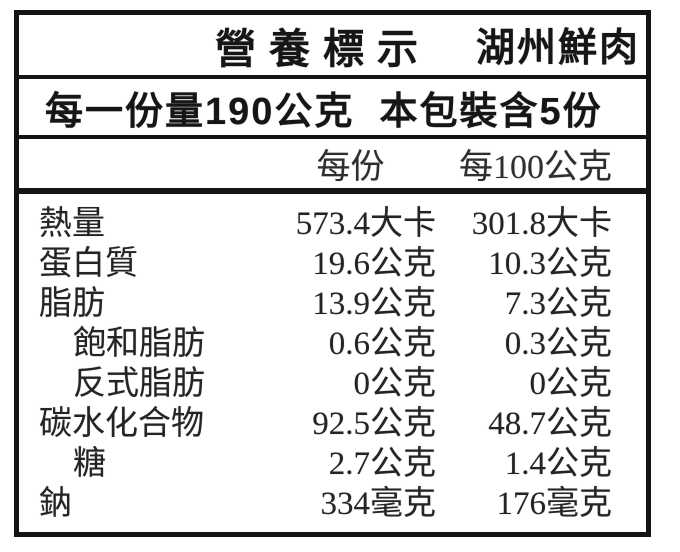  What do you see at coordinates (88, 264) in the screenshot?
I see `nutrient-label: 蛋白質` at bounding box center [88, 264].